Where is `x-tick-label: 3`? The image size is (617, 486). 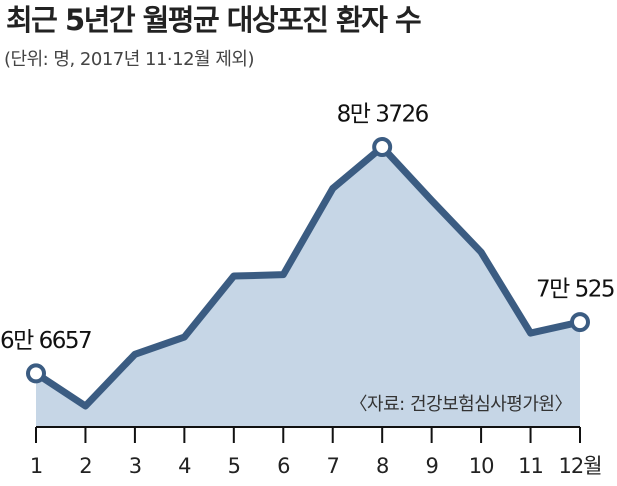 x-tick-label: 3 is located at coordinates (135, 466).